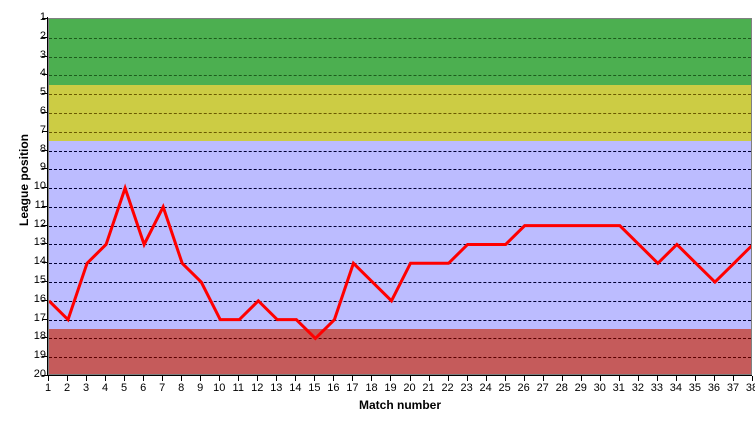  Describe the element at coordinates (676, 388) in the screenshot. I see `x-tick-label-34: 34` at that location.